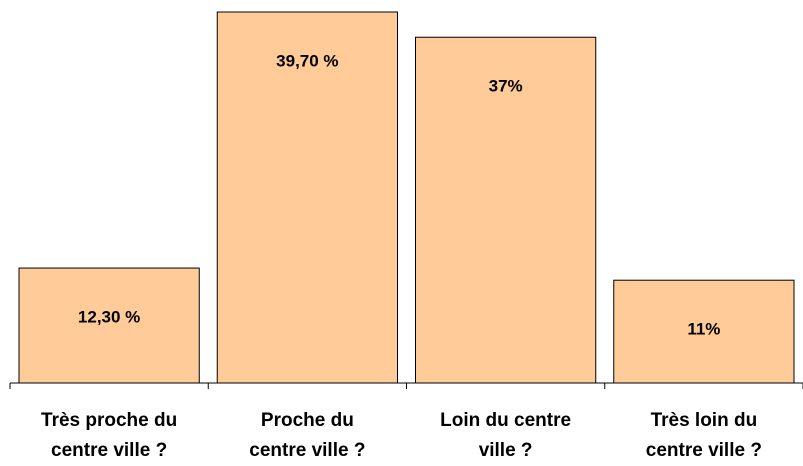 This screenshot has width=803, height=466. I want to click on value-label: 12,30 %, so click(109, 317).